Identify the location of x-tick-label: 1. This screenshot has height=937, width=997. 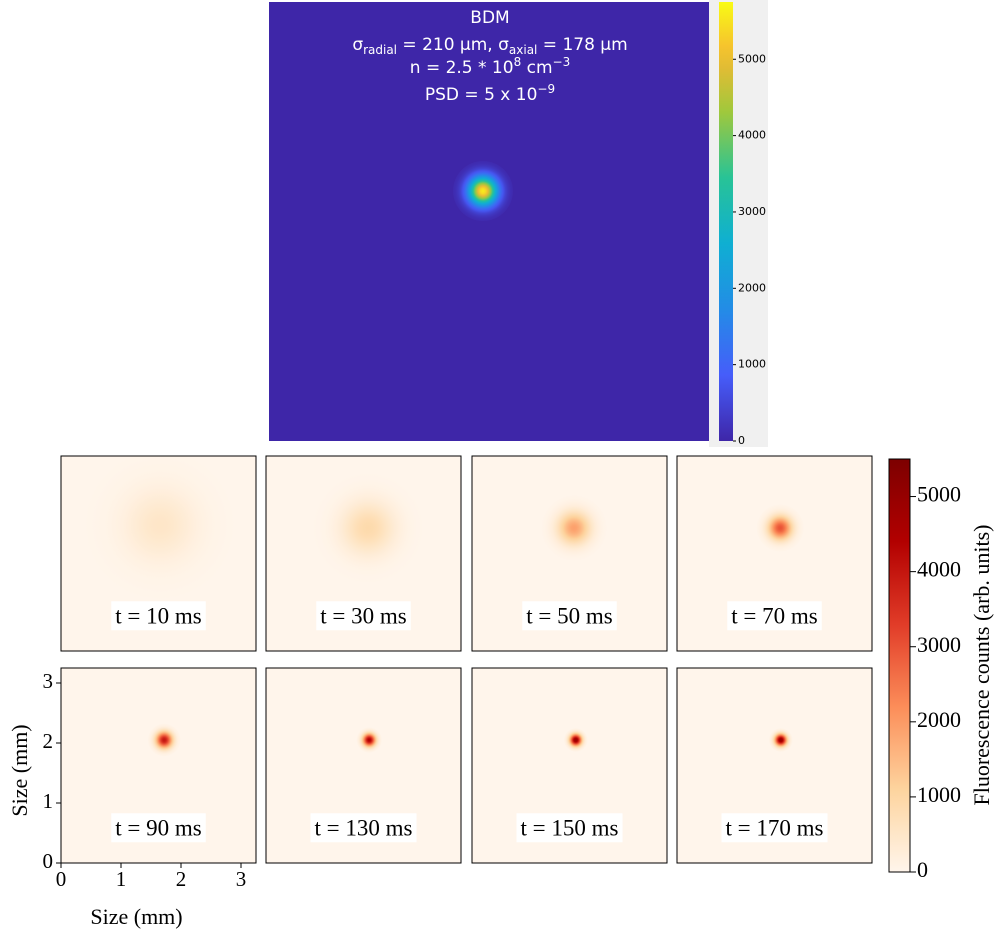
(121, 879).